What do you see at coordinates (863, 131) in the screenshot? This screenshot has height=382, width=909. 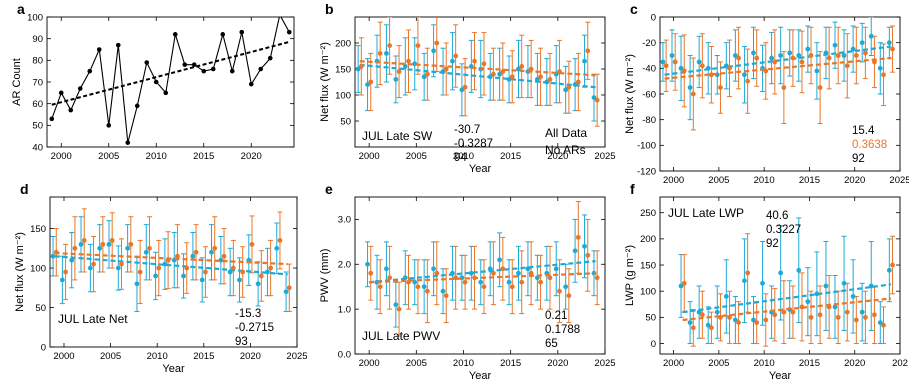 I see `stat-value: 15.4` at bounding box center [863, 131].